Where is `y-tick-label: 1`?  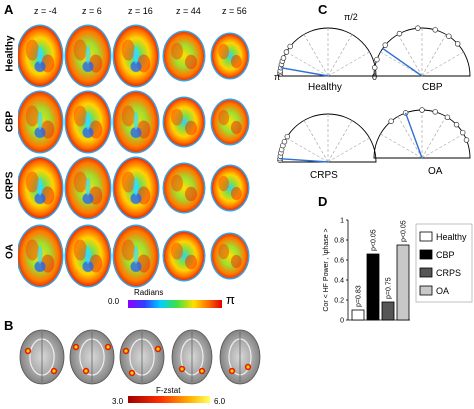
y-tick-label: 1 is located at coordinates (342, 221).